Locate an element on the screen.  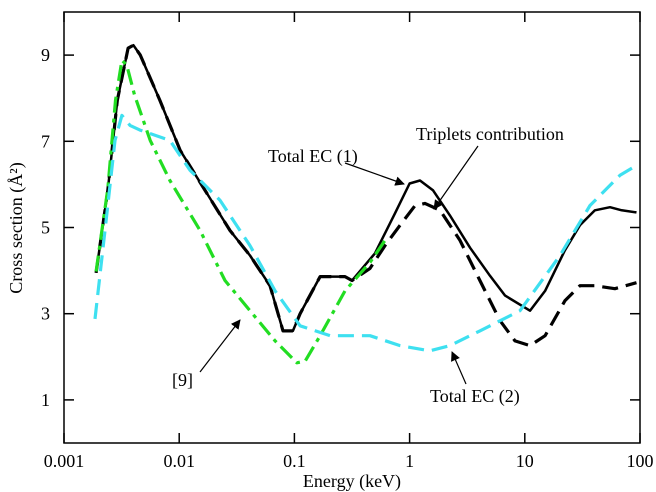
x-tick-label: 0.001 is located at coordinates (64, 461).